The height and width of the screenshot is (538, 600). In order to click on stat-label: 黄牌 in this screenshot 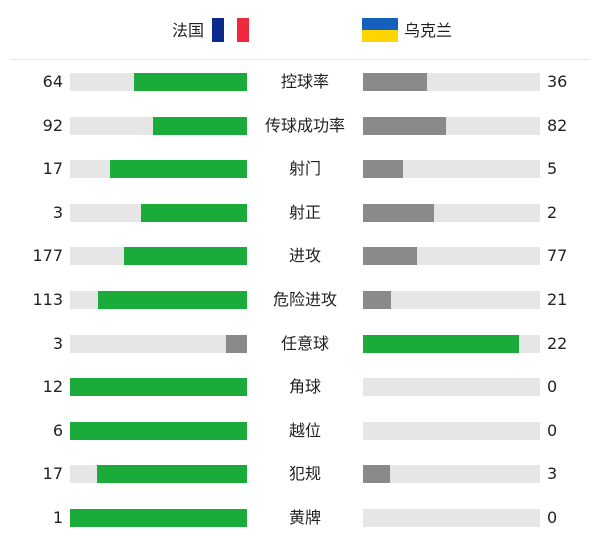, I will do `click(304, 517)`.